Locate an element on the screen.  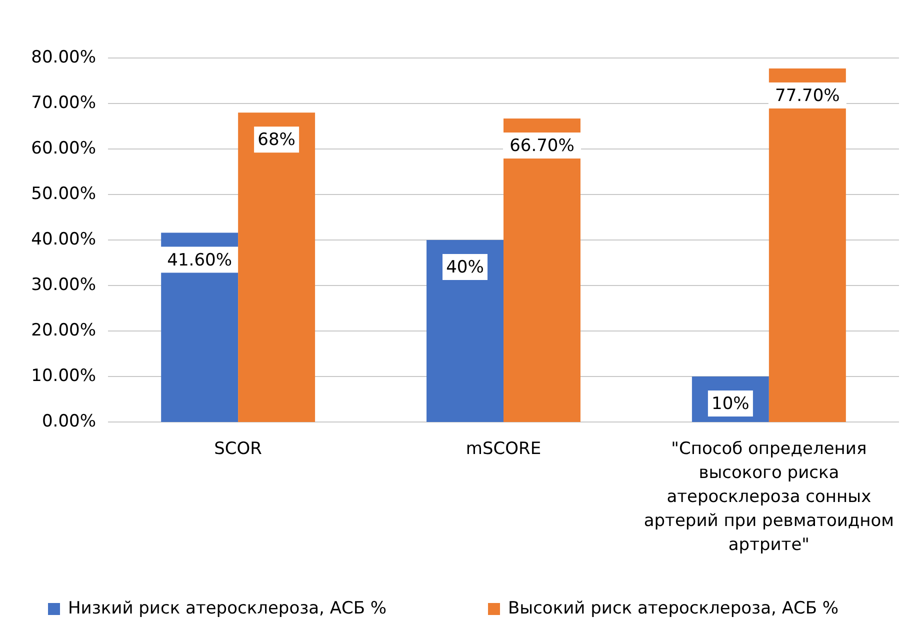
data-label: 77.70% is located at coordinates (807, 96).